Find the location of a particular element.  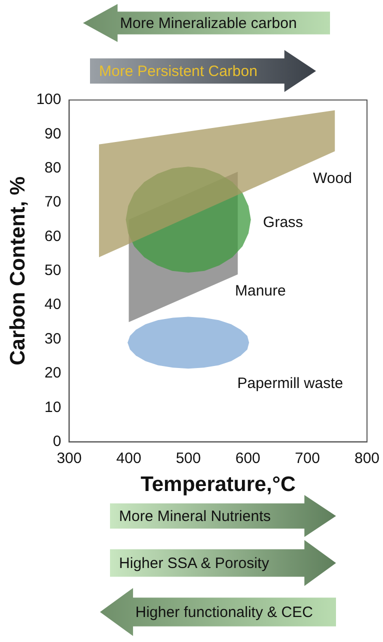

text: Higher functionality & CEC is located at coordinates (224, 612).